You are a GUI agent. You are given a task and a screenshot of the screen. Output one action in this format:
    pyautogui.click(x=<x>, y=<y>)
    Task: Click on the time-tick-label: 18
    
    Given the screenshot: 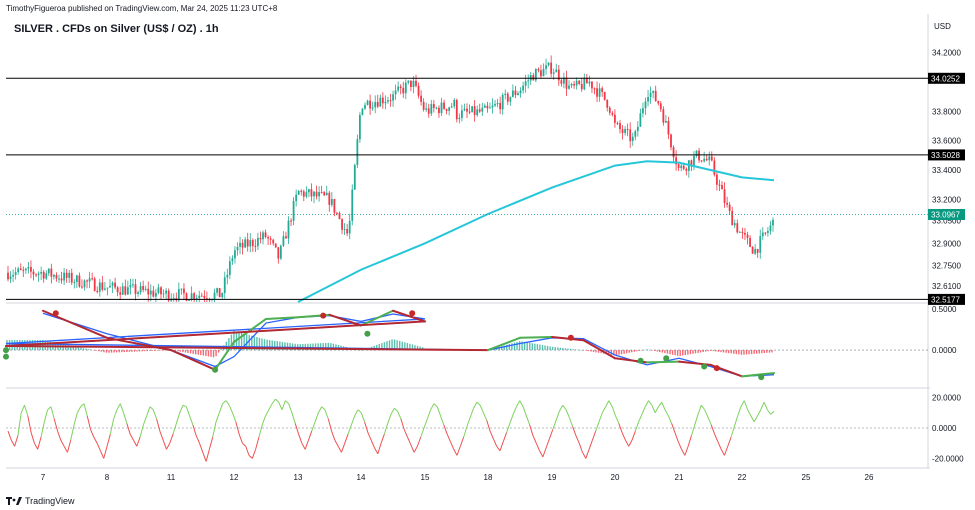 What is the action you would take?
    pyautogui.click(x=488, y=477)
    